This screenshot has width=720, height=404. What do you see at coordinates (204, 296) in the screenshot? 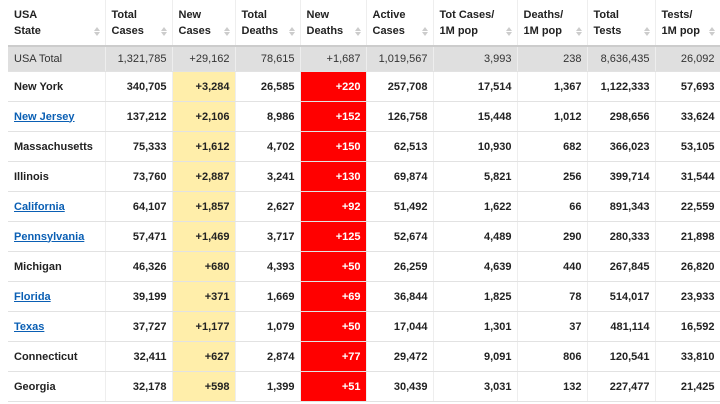
I see `cell: +371` at bounding box center [204, 296].